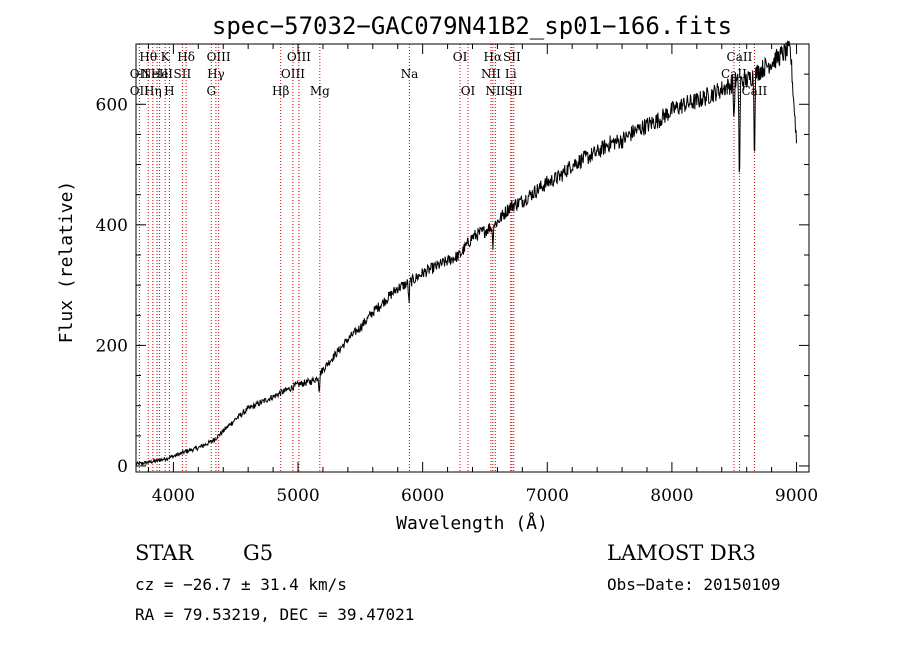 This screenshot has height=649, width=900. Describe the element at coordinates (122, 467) in the screenshot. I see `y-tick-label: 0` at that location.